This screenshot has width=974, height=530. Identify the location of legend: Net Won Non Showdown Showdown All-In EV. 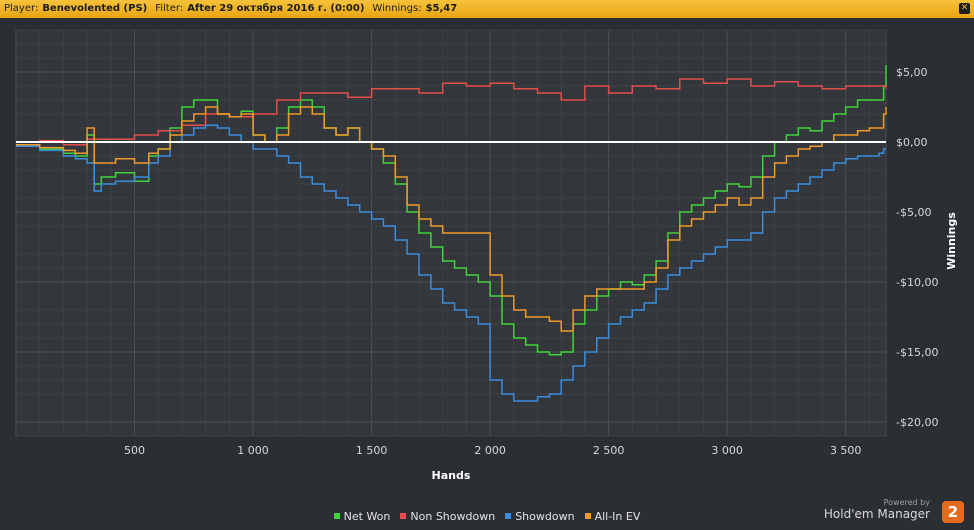
(487, 518).